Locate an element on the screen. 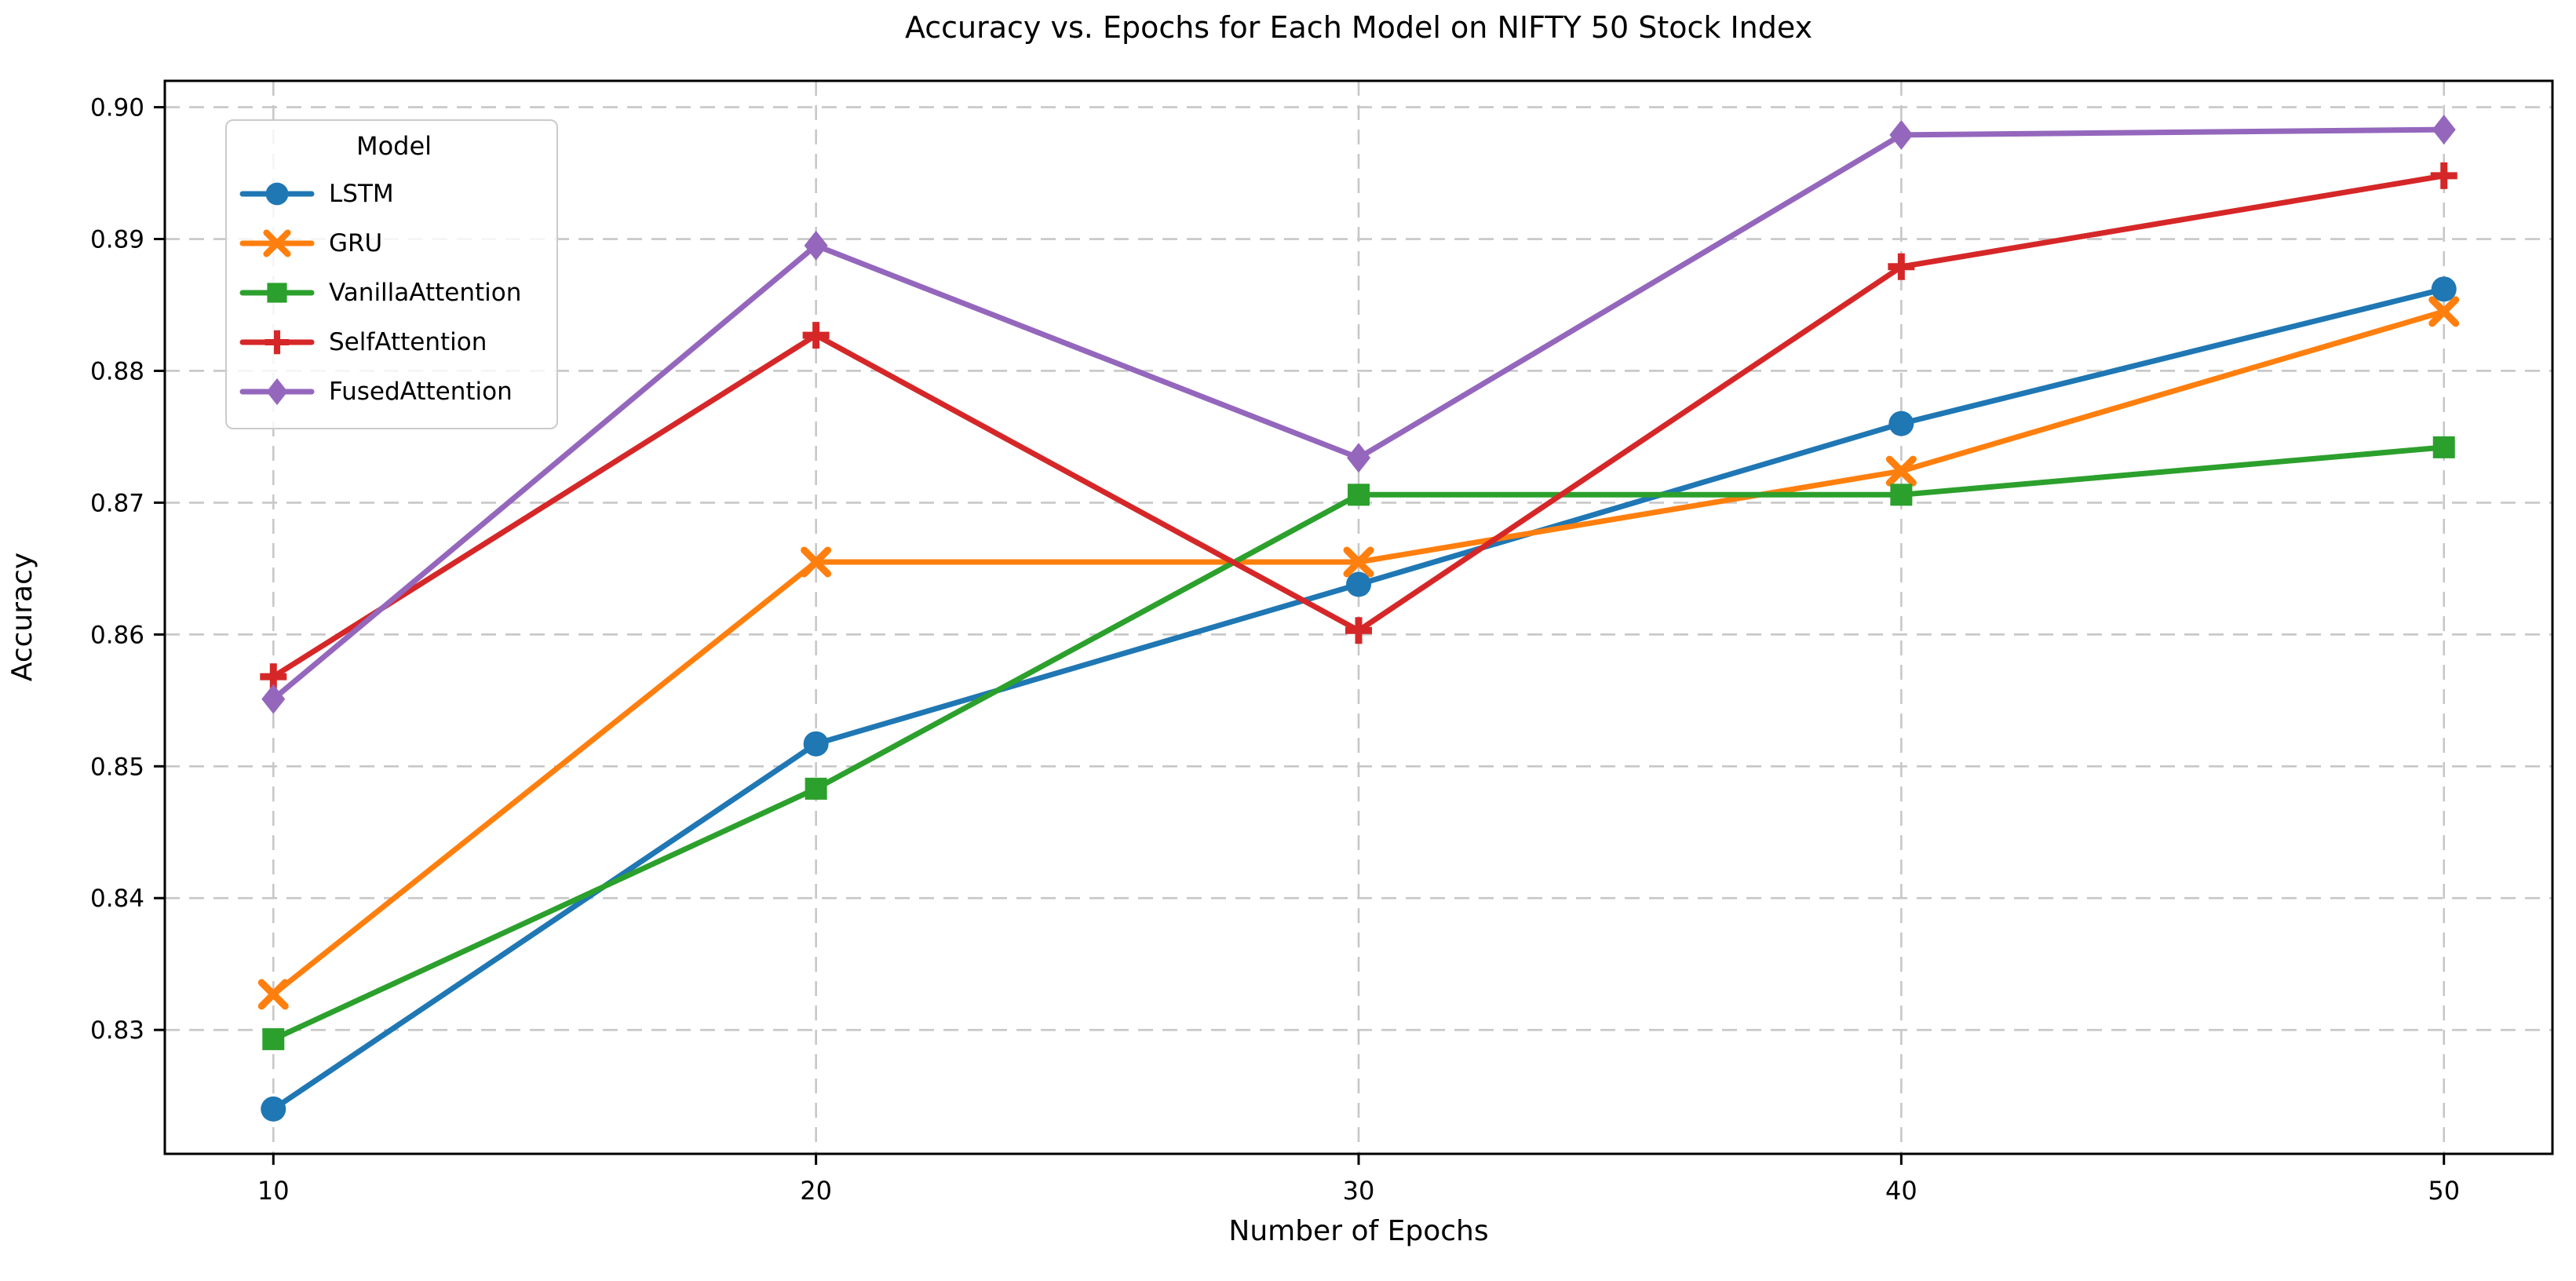  legend-item-VanillaAttention: VanillaAttention is located at coordinates (394, 293).